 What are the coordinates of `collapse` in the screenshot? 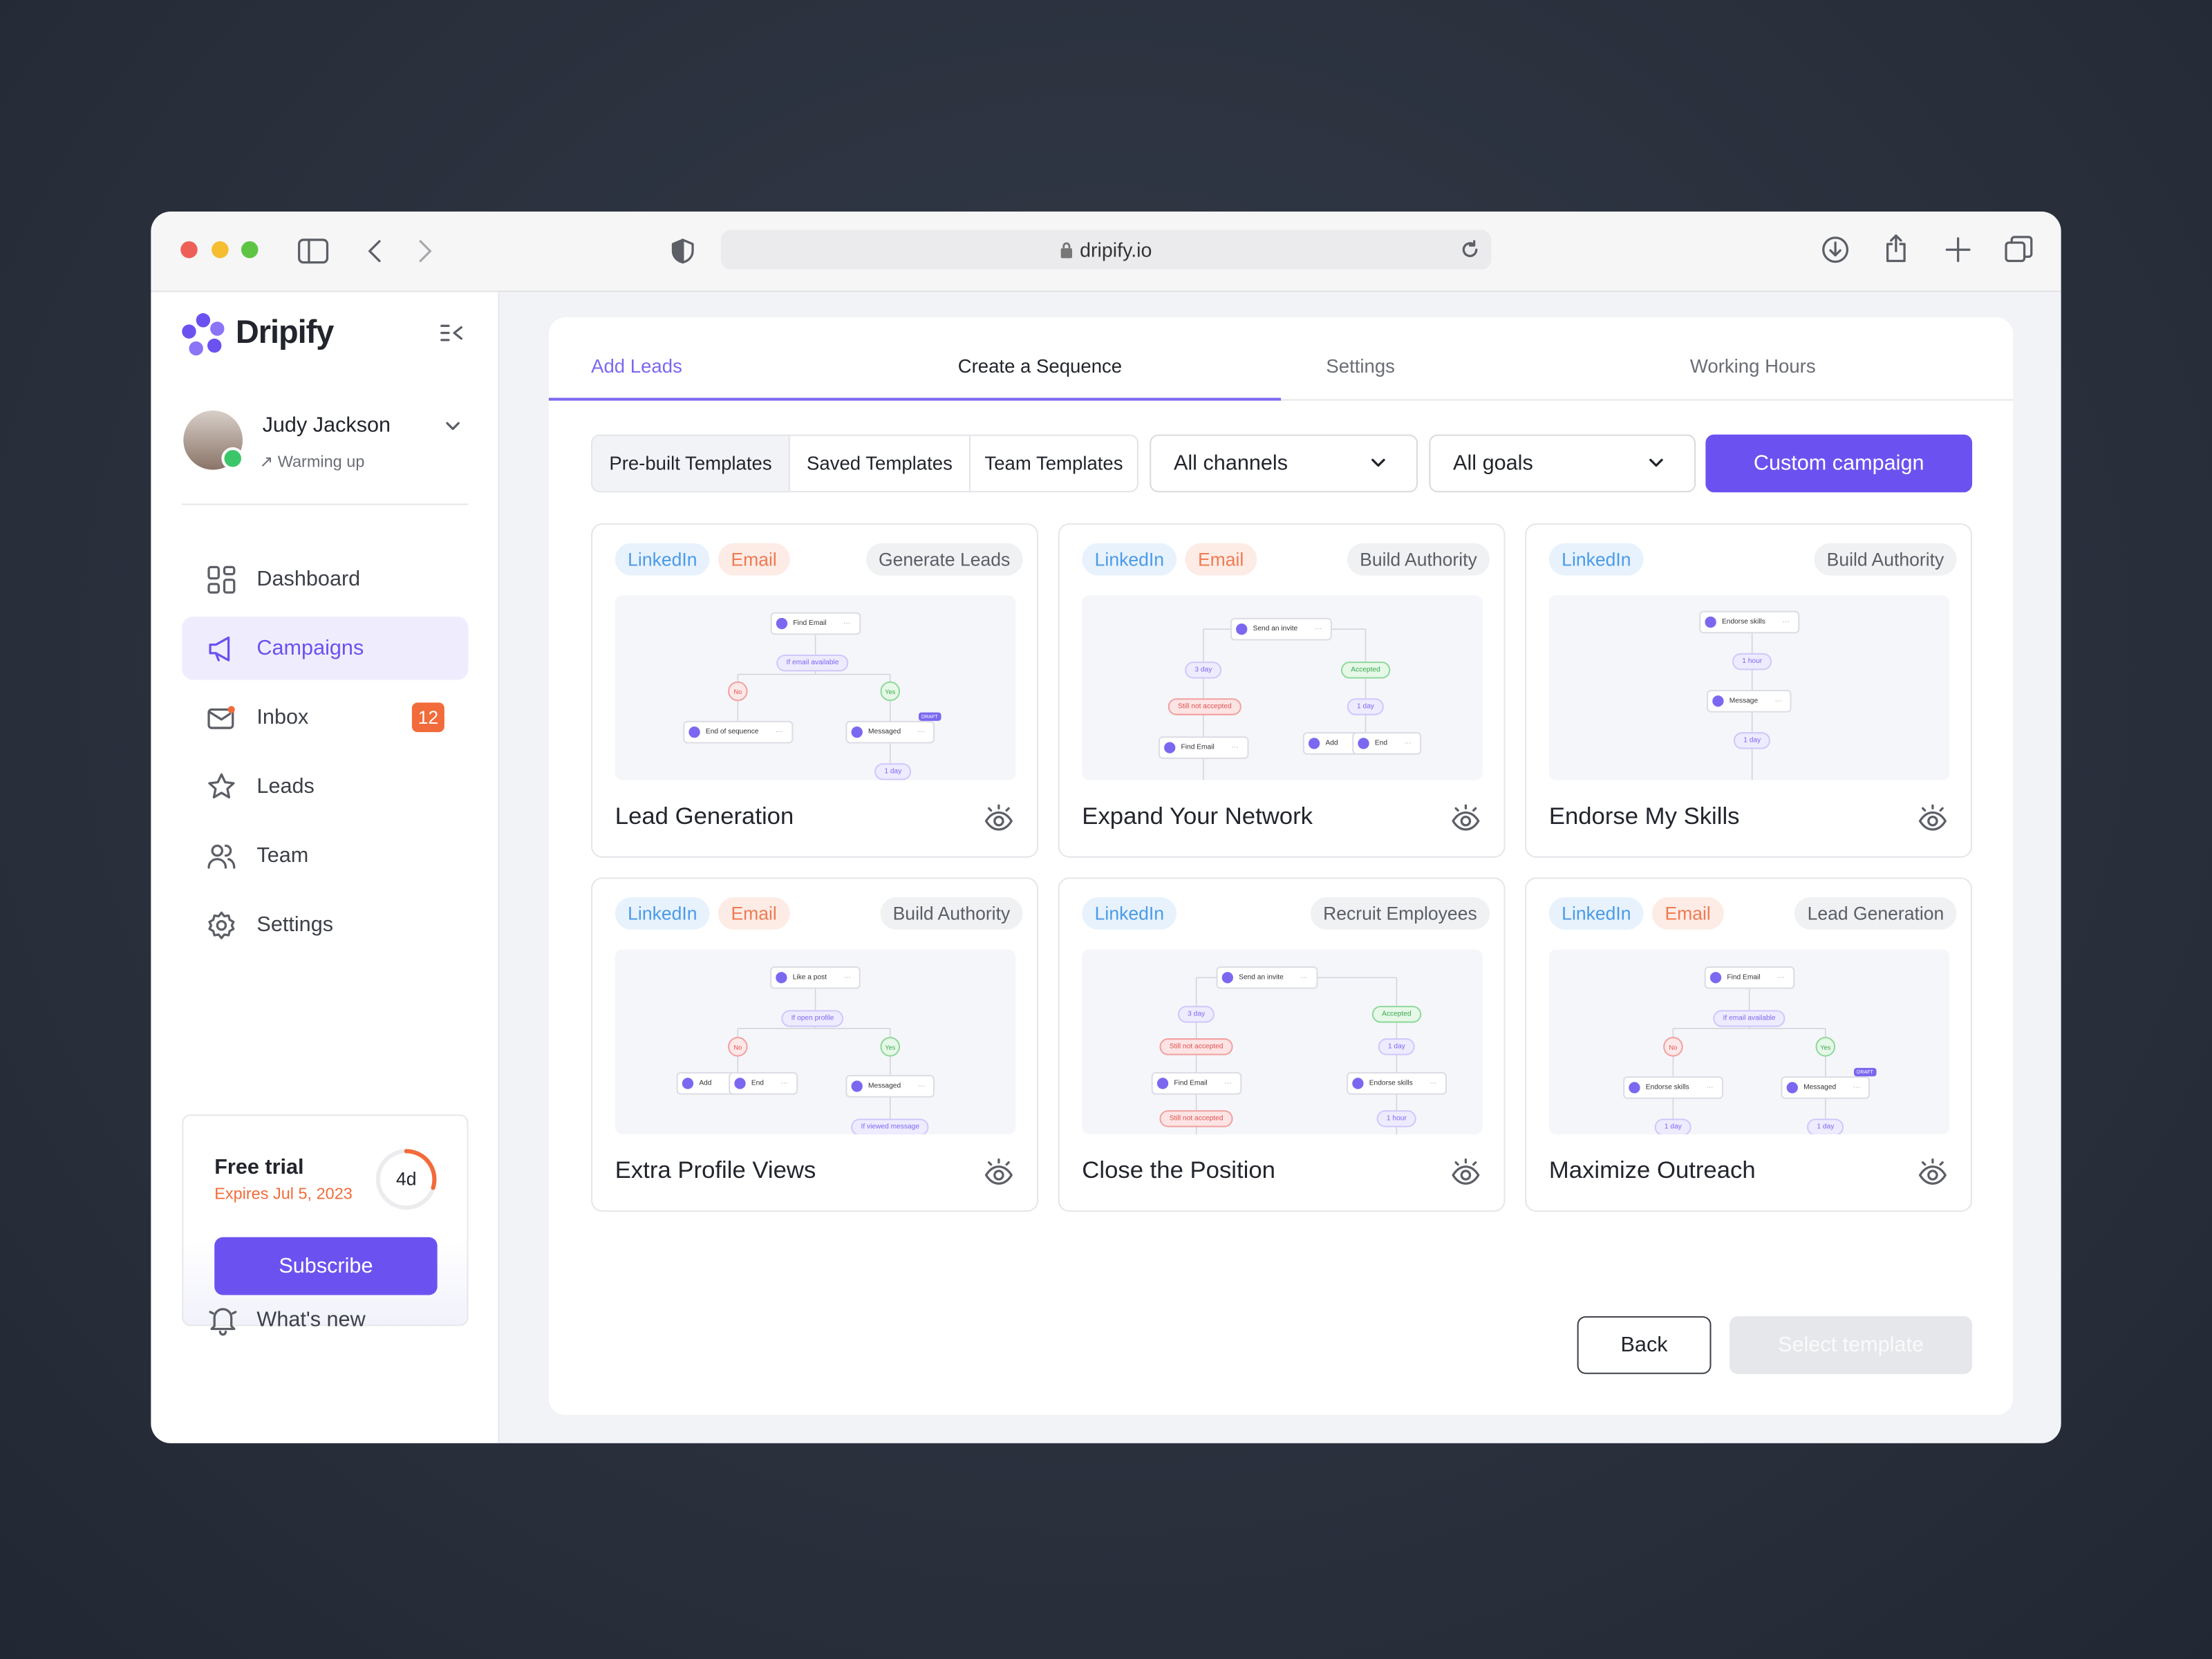 It's located at (453, 334).